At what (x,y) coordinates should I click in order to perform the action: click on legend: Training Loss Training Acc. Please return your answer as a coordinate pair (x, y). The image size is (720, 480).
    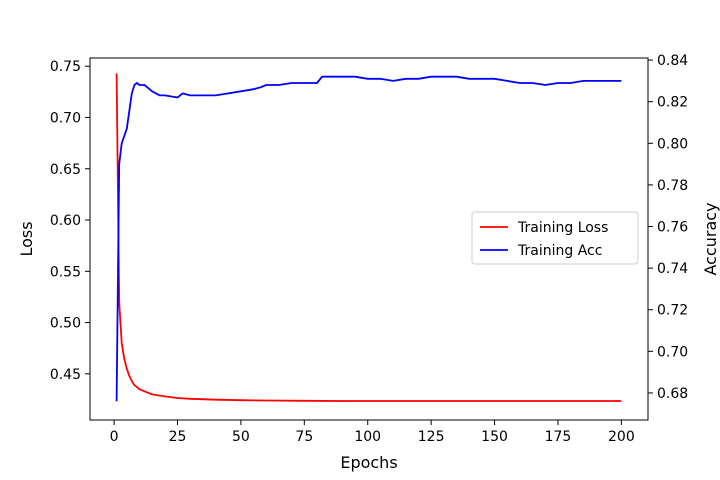
    Looking at the image, I should click on (555, 238).